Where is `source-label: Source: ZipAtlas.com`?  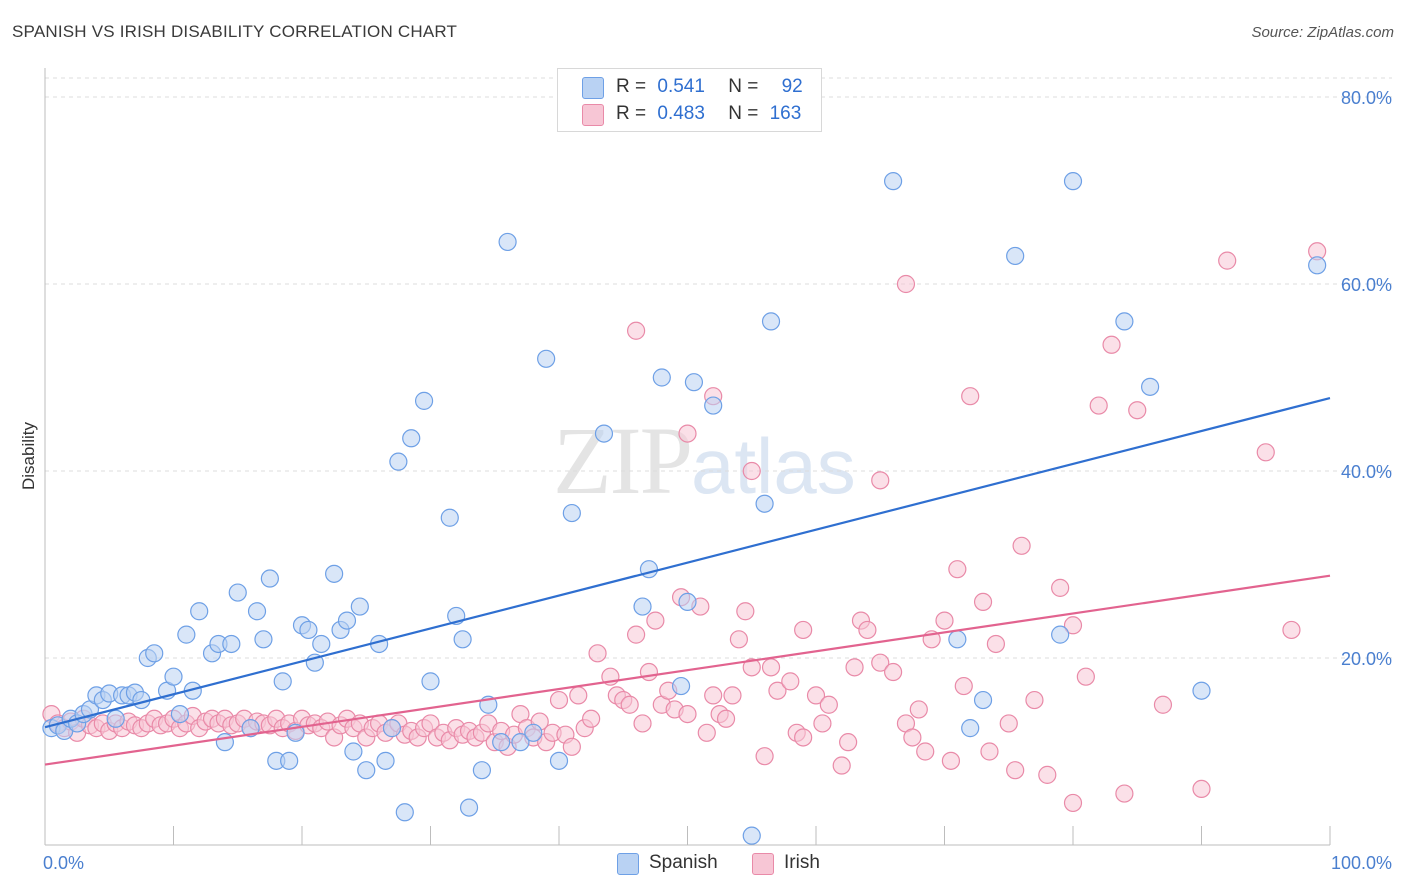 source-label: Source: ZipAtlas.com is located at coordinates (1322, 32).